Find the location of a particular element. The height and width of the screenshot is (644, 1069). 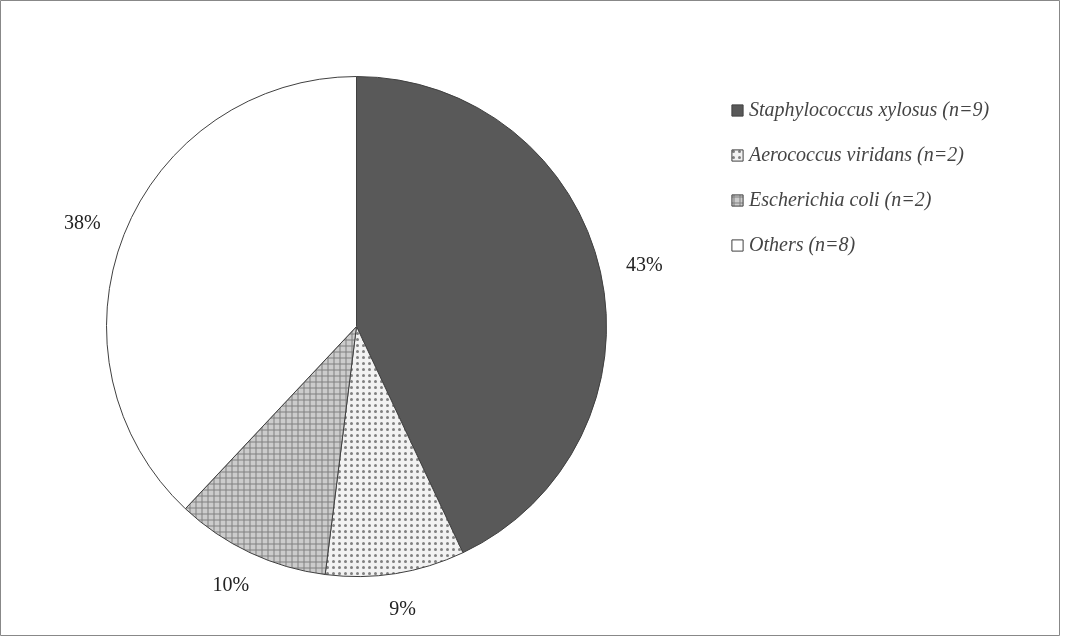

legend-label: Others (n=8) is located at coordinates (802, 244).